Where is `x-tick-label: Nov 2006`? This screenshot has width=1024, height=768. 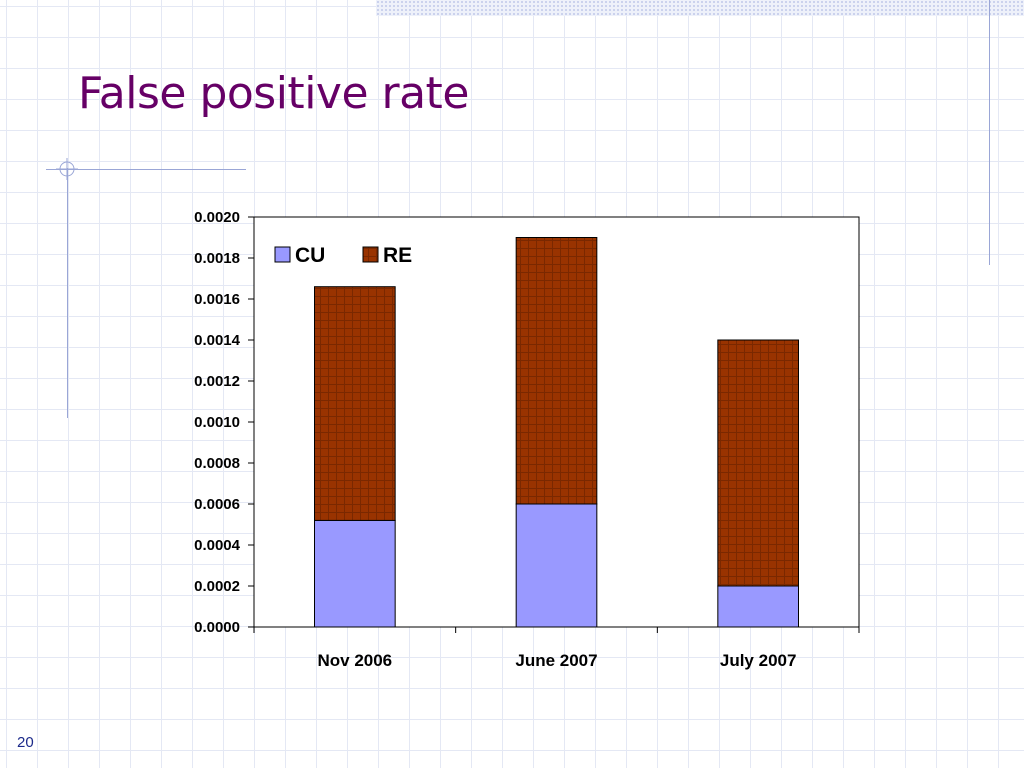 x-tick-label: Nov 2006 is located at coordinates (354, 660).